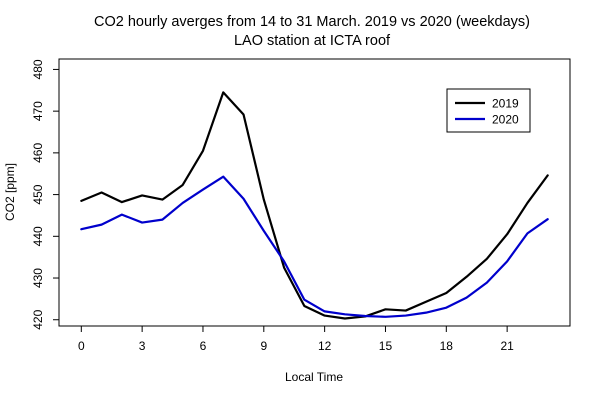 The width and height of the screenshot is (600, 400). What do you see at coordinates (38, 194) in the screenshot?
I see `y-tick-label: 450` at bounding box center [38, 194].